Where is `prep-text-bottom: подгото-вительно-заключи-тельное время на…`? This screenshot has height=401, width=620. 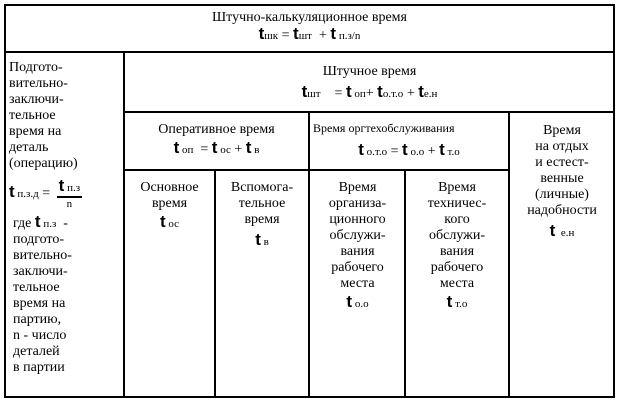 prep-text-bottom: подгото-вительно-заключи-тельное время на… is located at coordinates (65, 304).